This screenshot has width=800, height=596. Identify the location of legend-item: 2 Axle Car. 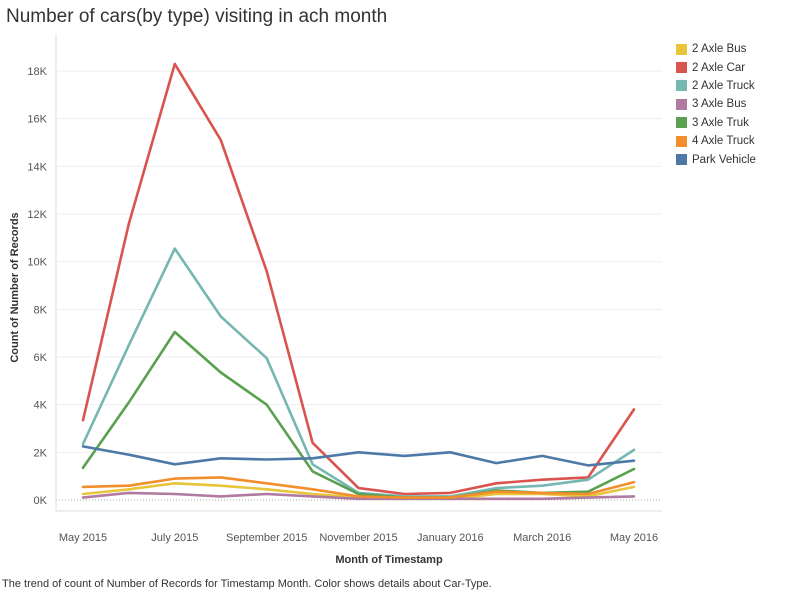
(716, 67).